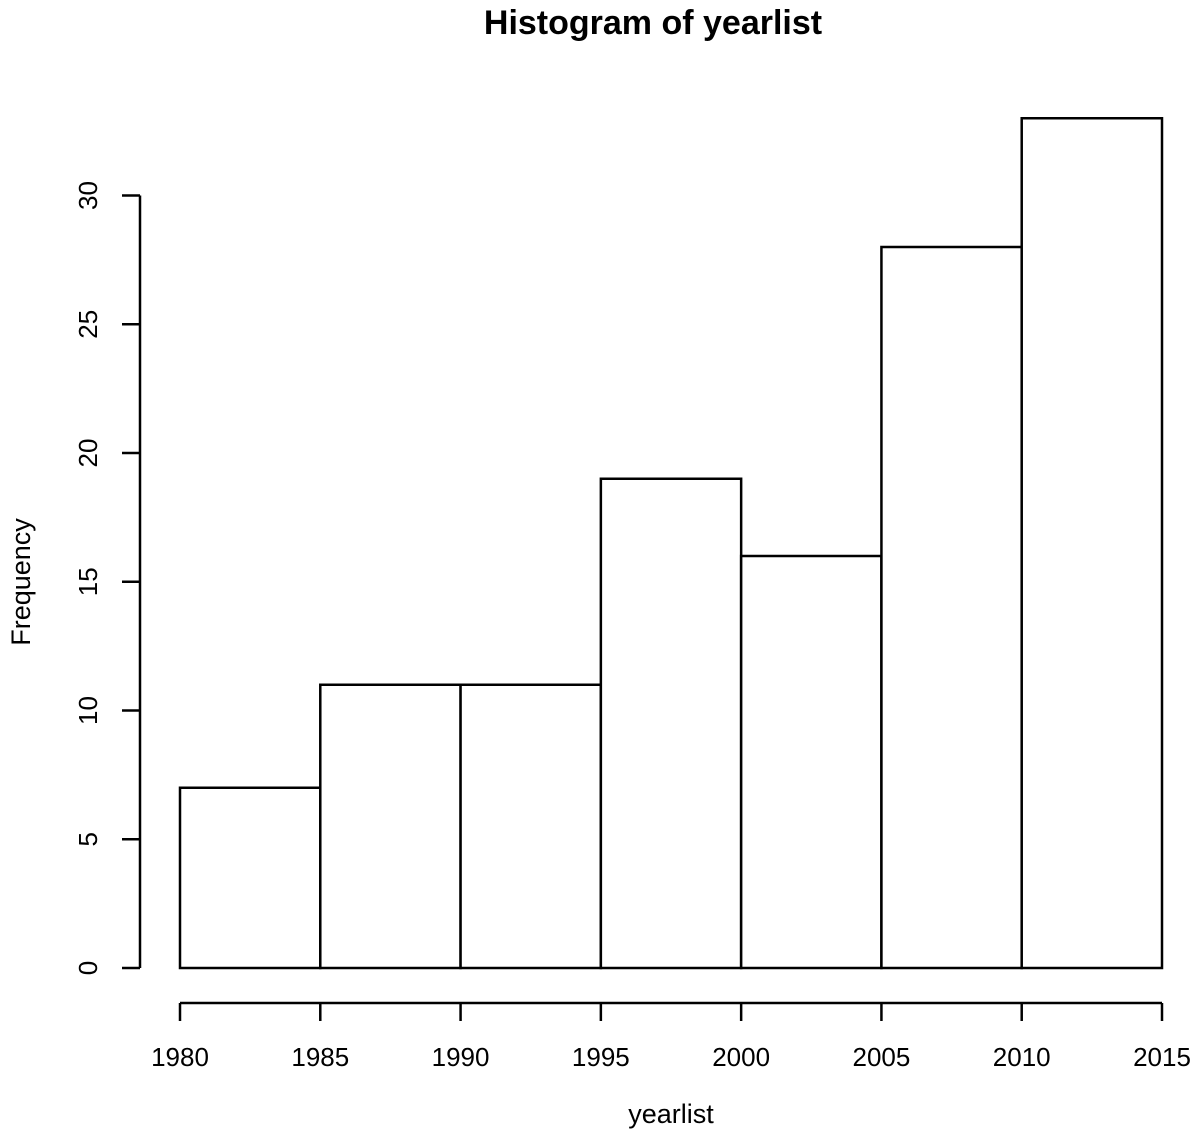 This screenshot has width=1200, height=1137. Describe the element at coordinates (1162, 1057) in the screenshot. I see `x-tick-label-2015: 2015` at that location.